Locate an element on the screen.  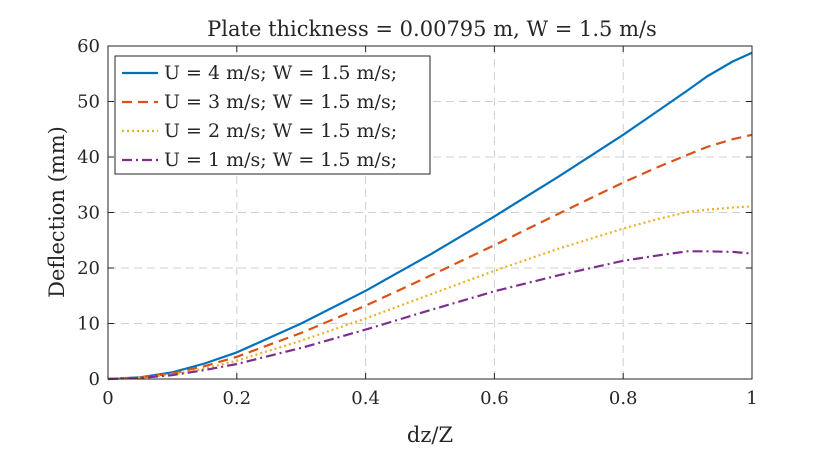
y-tick-label: 0 is located at coordinates (94, 379).